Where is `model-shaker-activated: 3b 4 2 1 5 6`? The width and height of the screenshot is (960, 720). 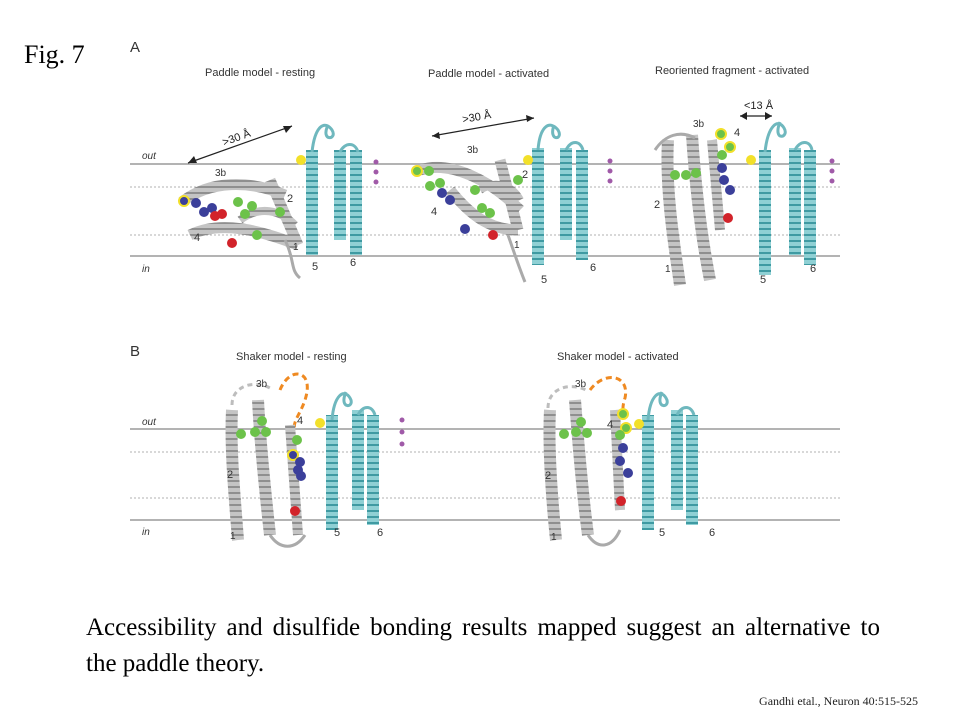 model-shaker-activated: 3b 4 2 1 5 6 is located at coordinates (629, 461).